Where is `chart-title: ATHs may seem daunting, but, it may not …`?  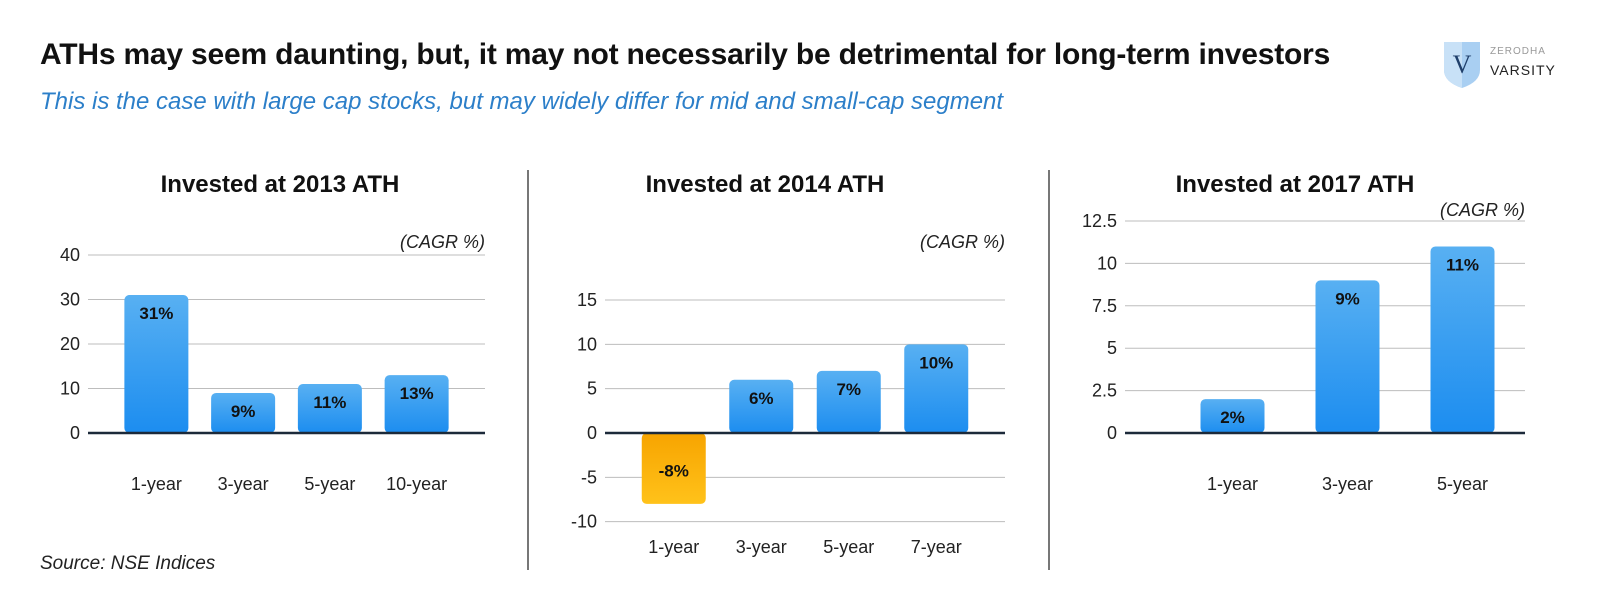
chart-title: ATHs may seem daunting, but, it may not … is located at coordinates (685, 54).